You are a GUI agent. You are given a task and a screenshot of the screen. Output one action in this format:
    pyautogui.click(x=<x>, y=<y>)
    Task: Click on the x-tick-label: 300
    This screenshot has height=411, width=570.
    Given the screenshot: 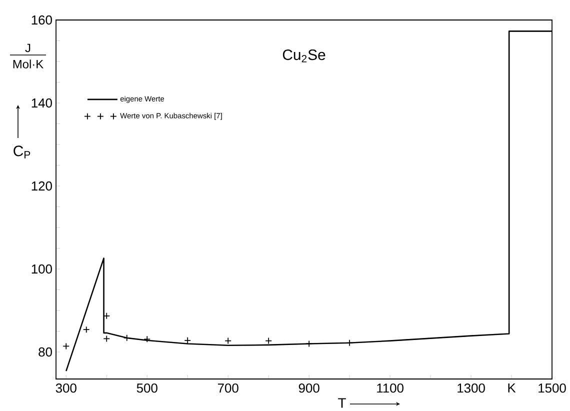 What is the action you would take?
    pyautogui.click(x=66, y=388)
    